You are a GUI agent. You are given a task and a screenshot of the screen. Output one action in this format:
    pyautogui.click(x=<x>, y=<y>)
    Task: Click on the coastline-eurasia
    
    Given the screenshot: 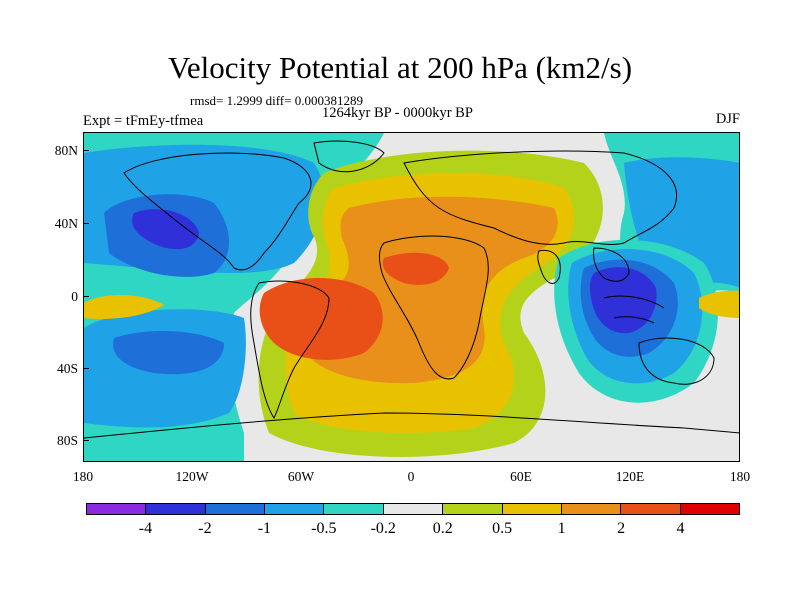 What is the action you would take?
    pyautogui.click(x=540, y=197)
    